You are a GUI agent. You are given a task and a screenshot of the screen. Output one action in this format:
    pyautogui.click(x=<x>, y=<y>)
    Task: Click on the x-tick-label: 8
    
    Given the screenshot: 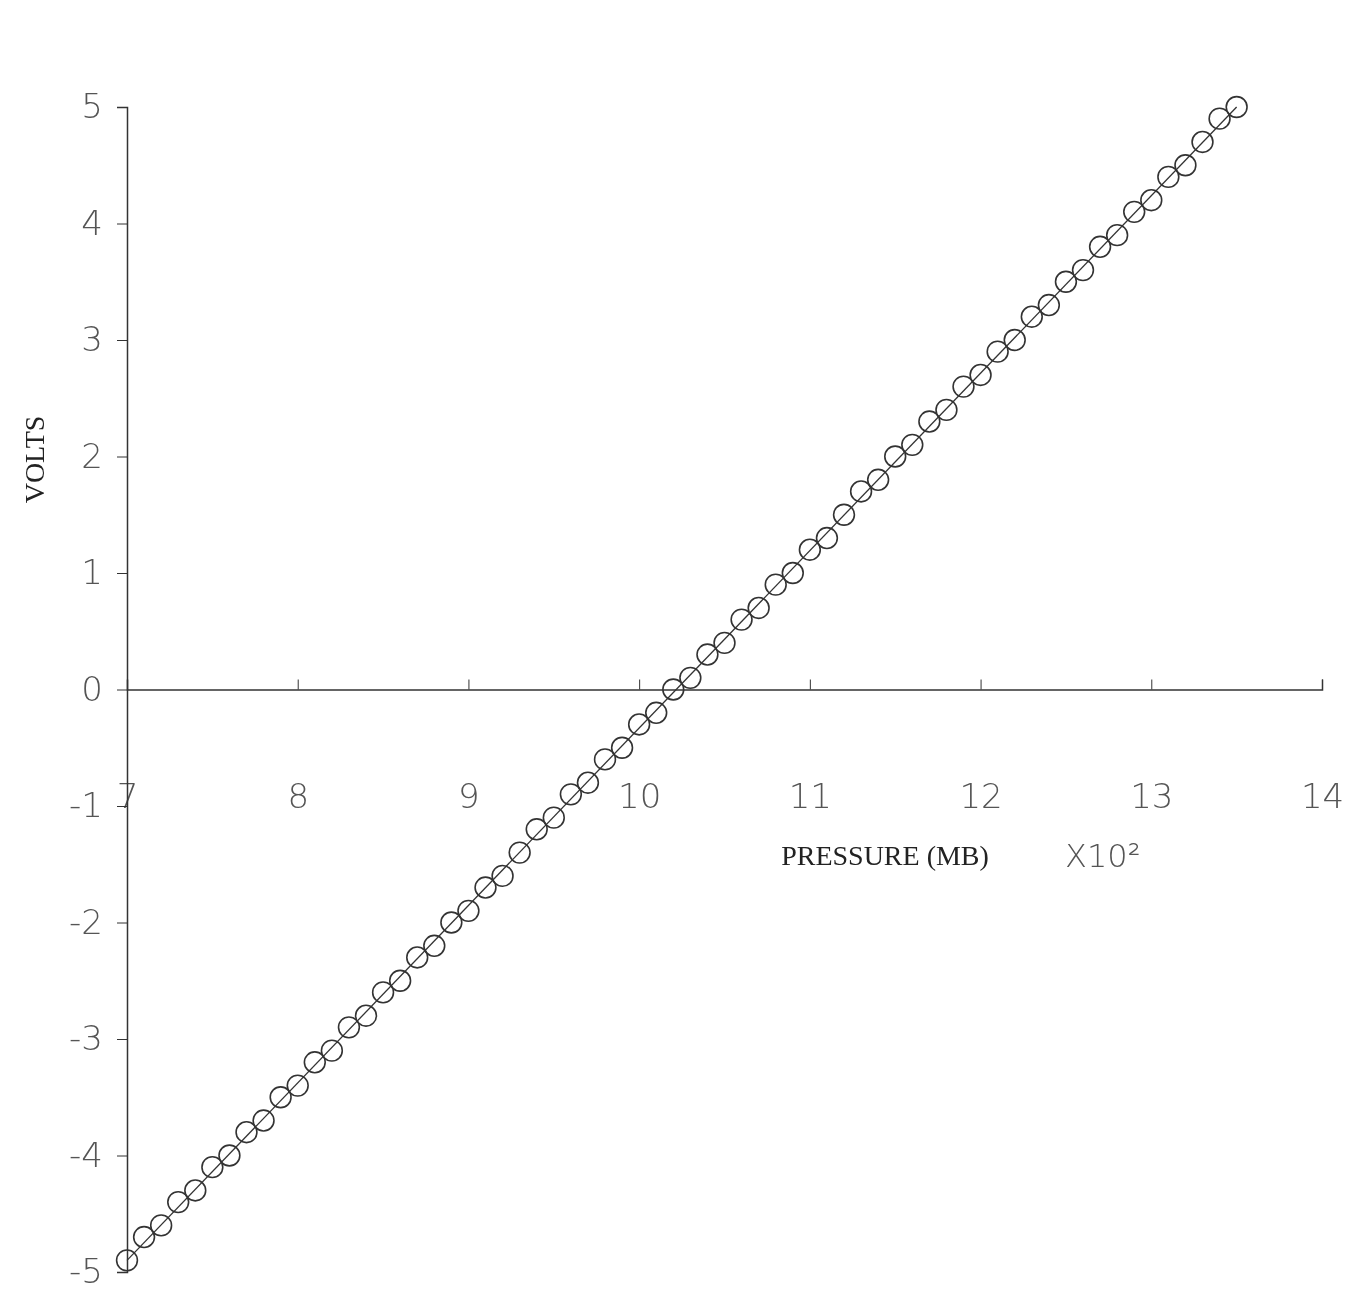 What is the action you would take?
    pyautogui.click(x=298, y=796)
    